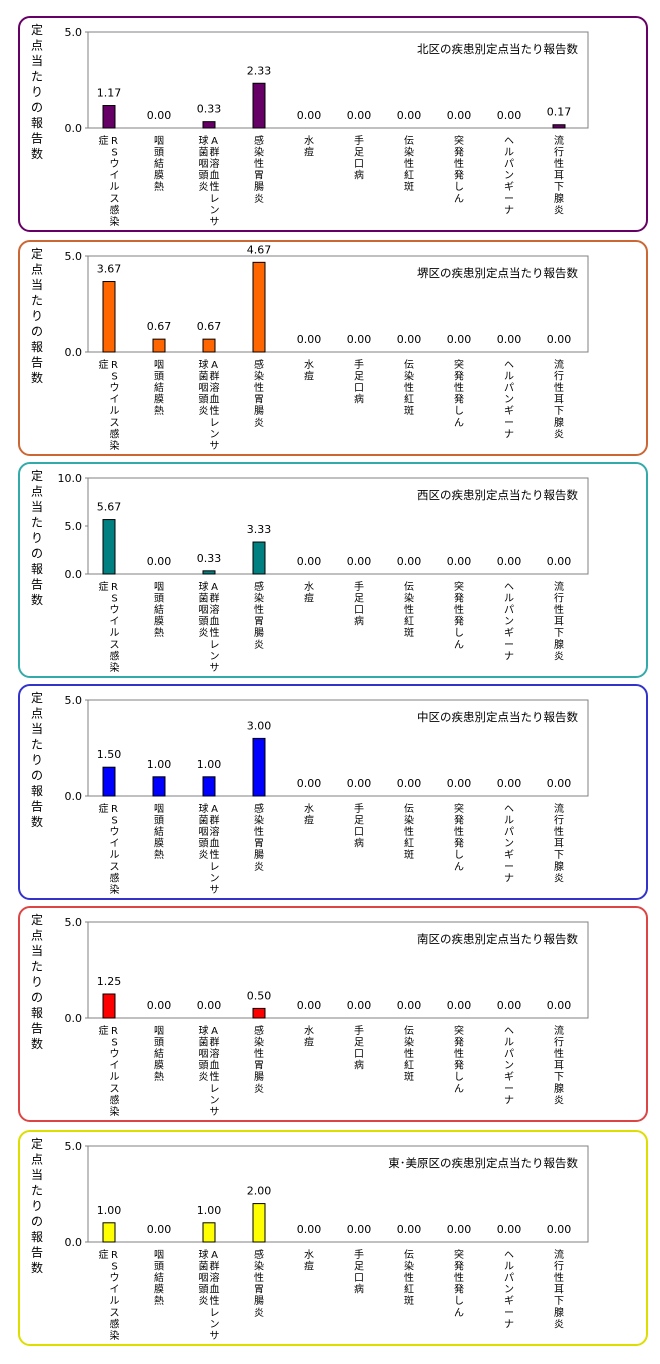 Image resolution: width=660 pixels, height=1364 pixels. What do you see at coordinates (338, 1194) in the screenshot?
I see `plot-area` at bounding box center [338, 1194].